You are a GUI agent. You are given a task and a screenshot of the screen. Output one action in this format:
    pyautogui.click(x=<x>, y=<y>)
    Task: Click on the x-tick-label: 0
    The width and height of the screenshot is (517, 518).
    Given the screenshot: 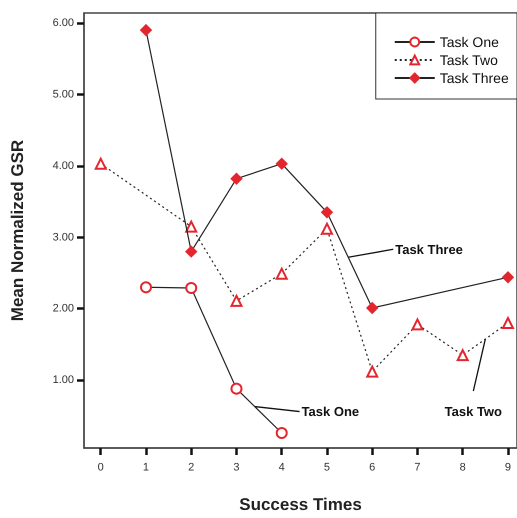 What is the action you would take?
    pyautogui.click(x=101, y=468)
    